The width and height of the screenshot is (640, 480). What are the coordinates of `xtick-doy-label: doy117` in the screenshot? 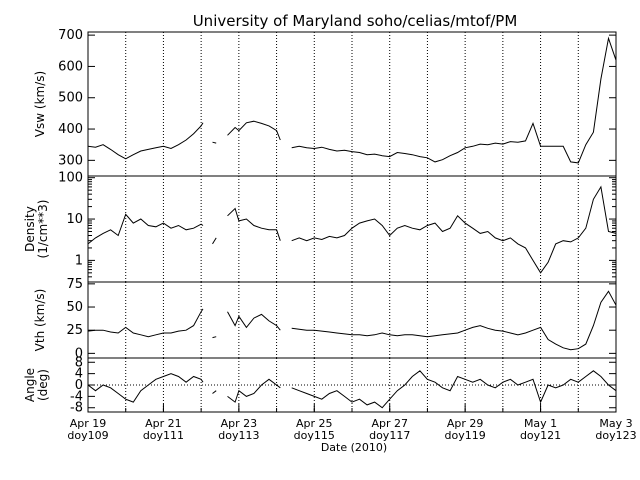 It's located at (389, 435).